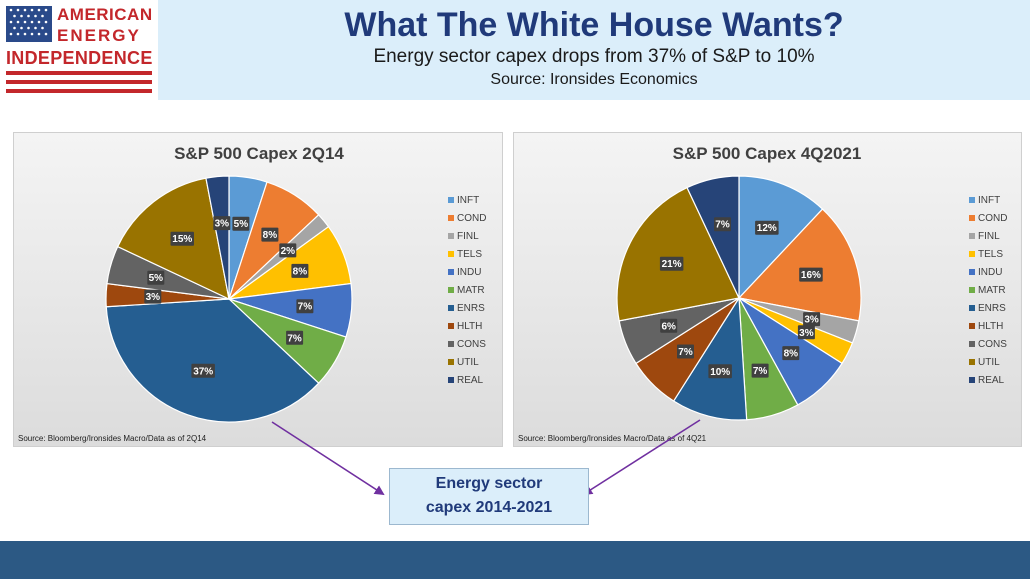  I want to click on logo: AMERICAN ENERGY INDEPENDENCE, so click(80, 50).